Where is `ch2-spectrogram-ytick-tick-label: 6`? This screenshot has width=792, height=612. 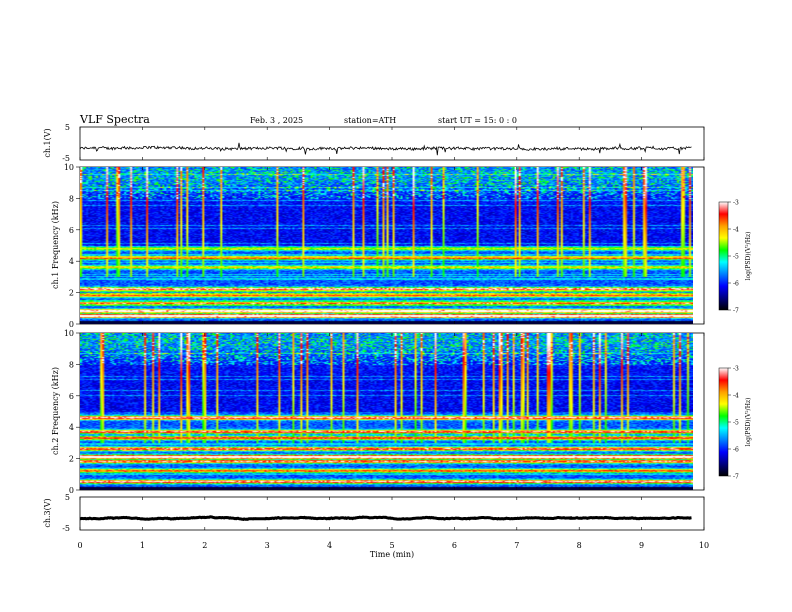 ch2-spectrogram-ytick-tick-label: 6 is located at coordinates (71, 396).